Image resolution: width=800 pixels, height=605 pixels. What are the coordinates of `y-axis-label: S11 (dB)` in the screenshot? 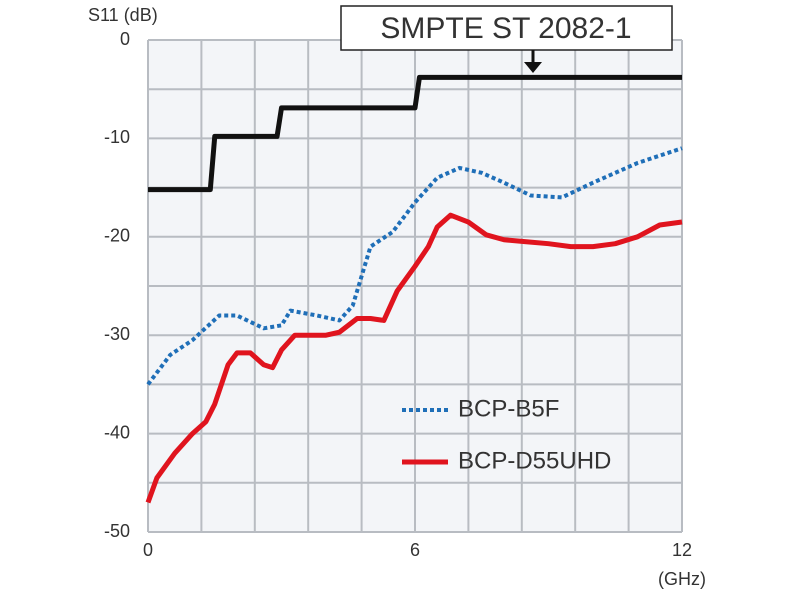 It's located at (123, 15).